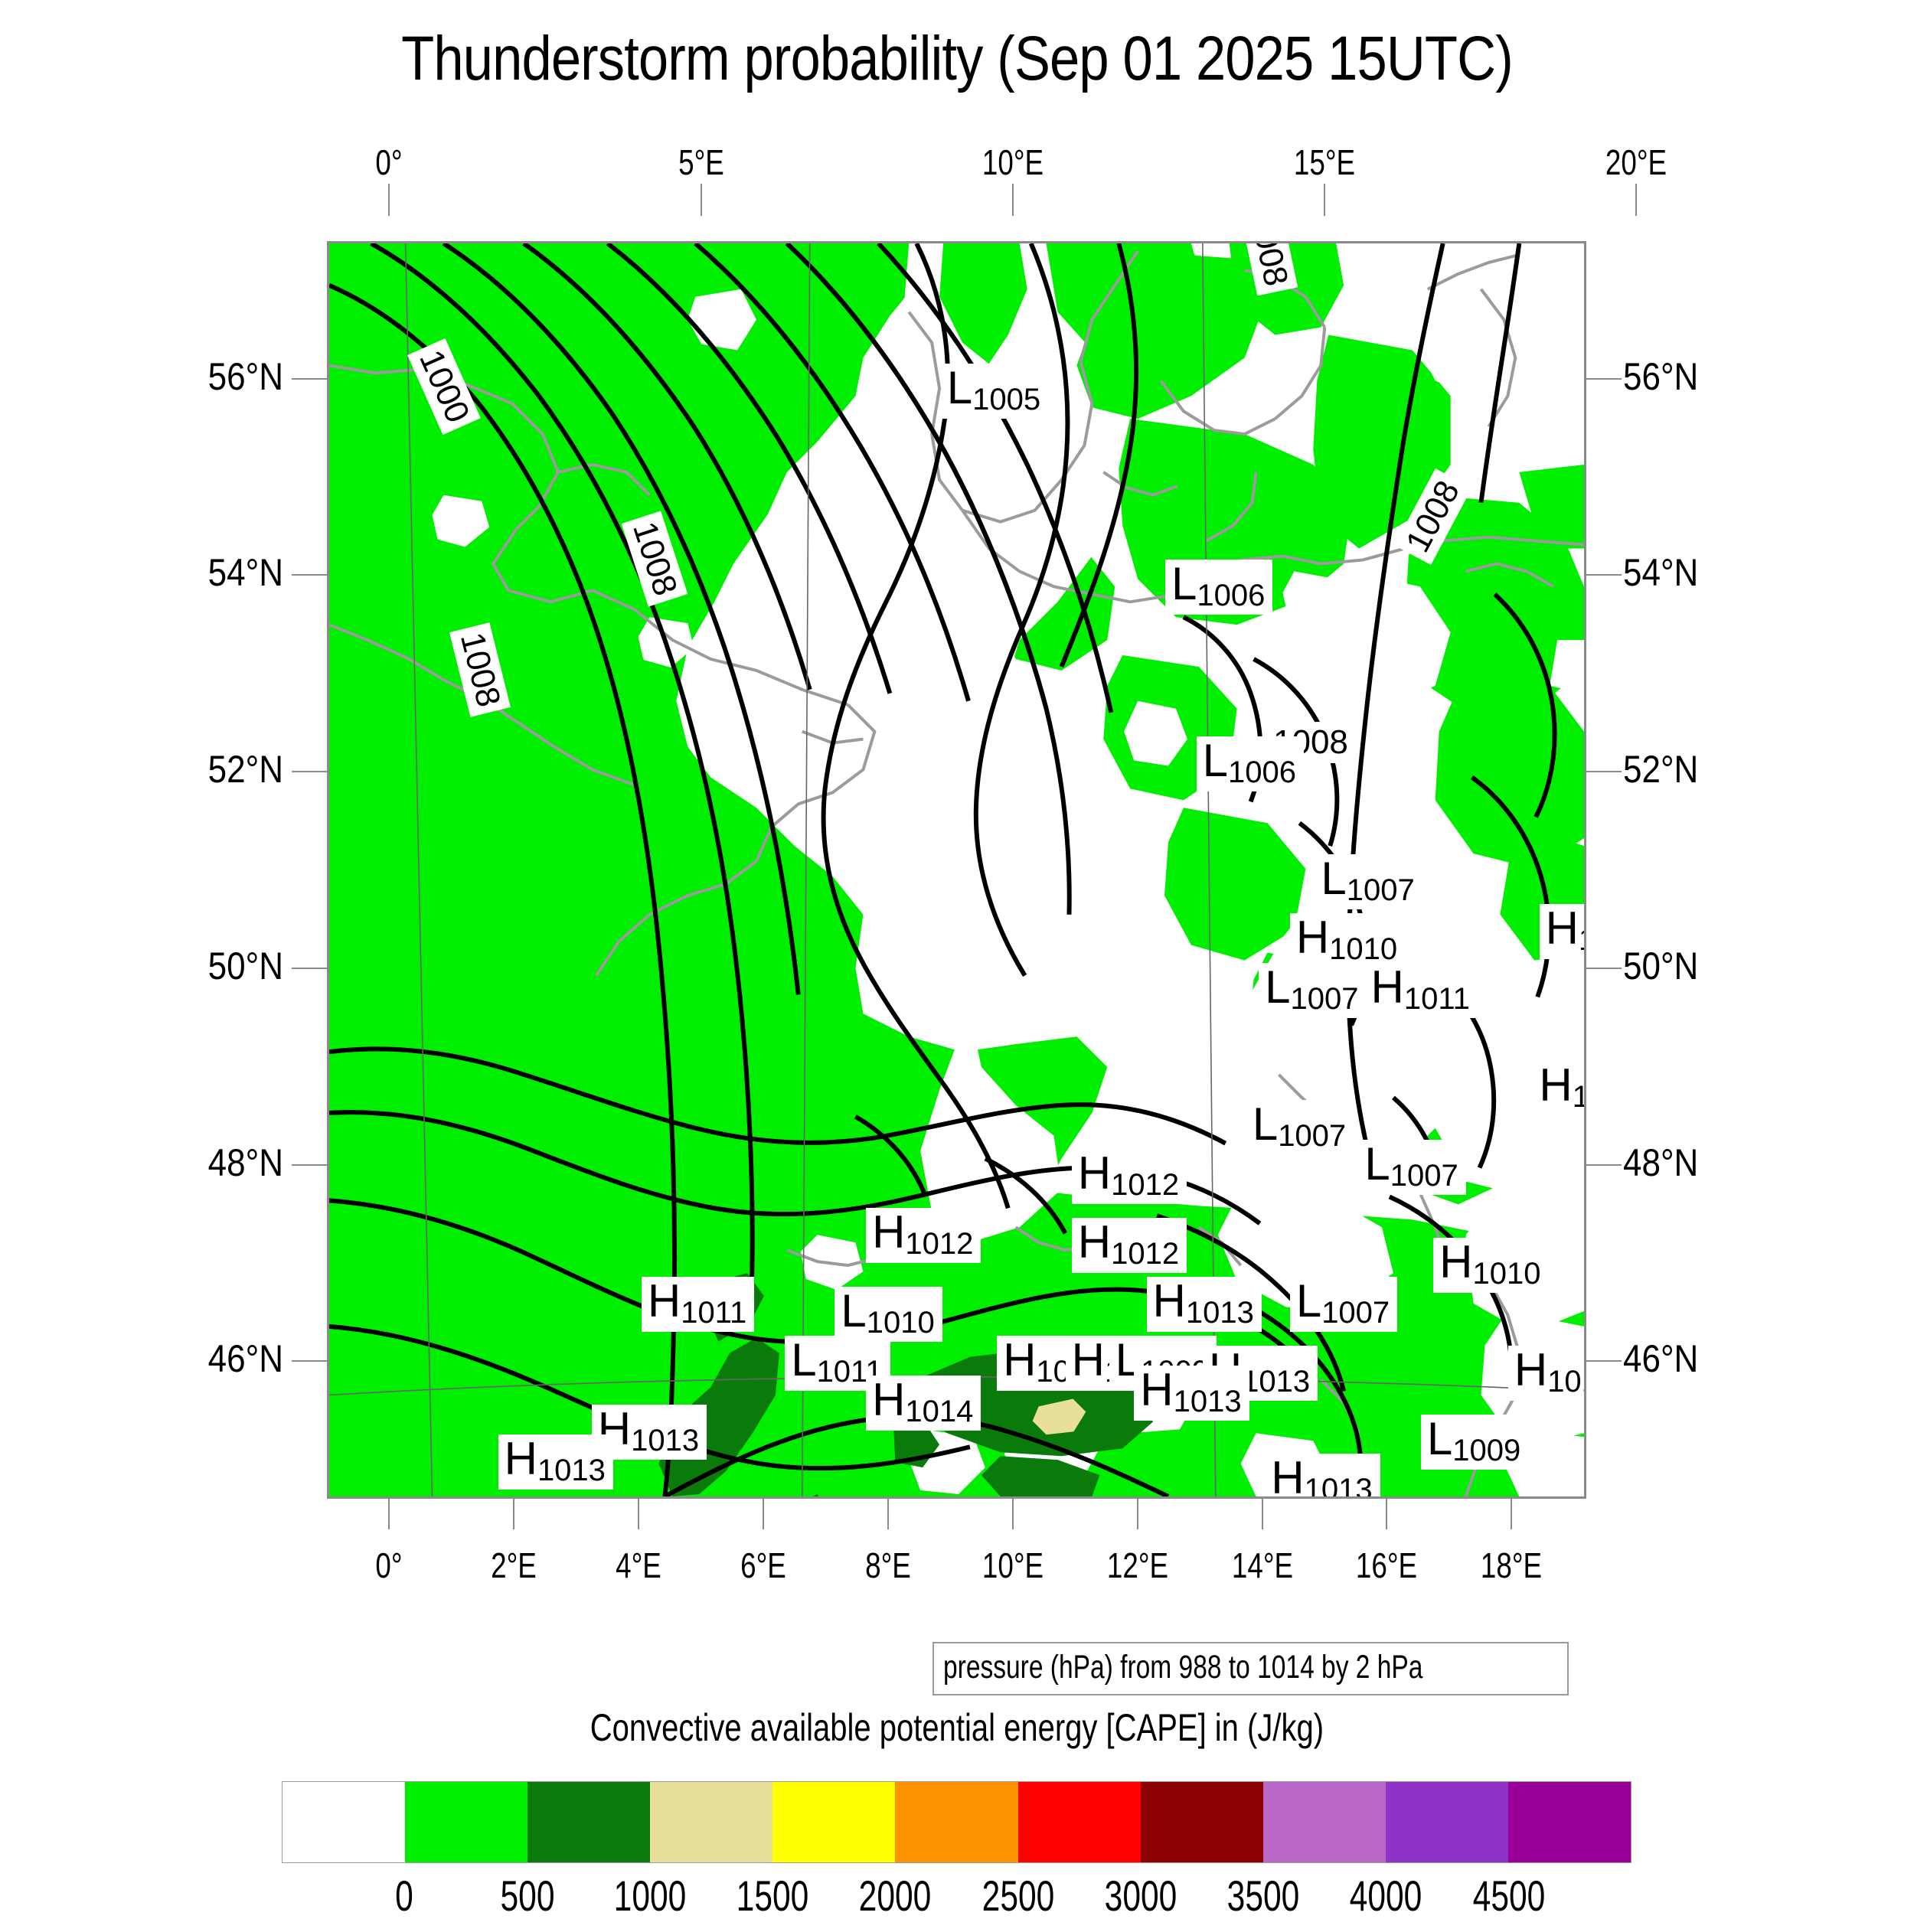  What do you see at coordinates (1250, 764) in the screenshot?
I see `pressure-center-label: L1006` at bounding box center [1250, 764].